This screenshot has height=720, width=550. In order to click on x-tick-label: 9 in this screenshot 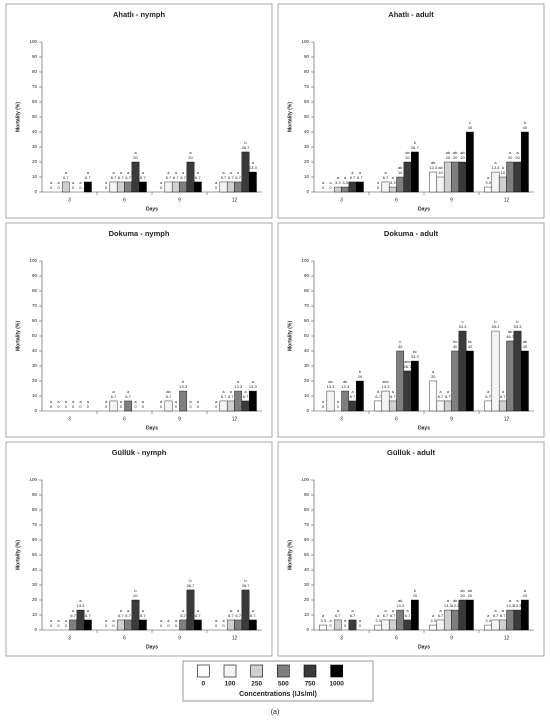, I will do `click(451, 419)`.